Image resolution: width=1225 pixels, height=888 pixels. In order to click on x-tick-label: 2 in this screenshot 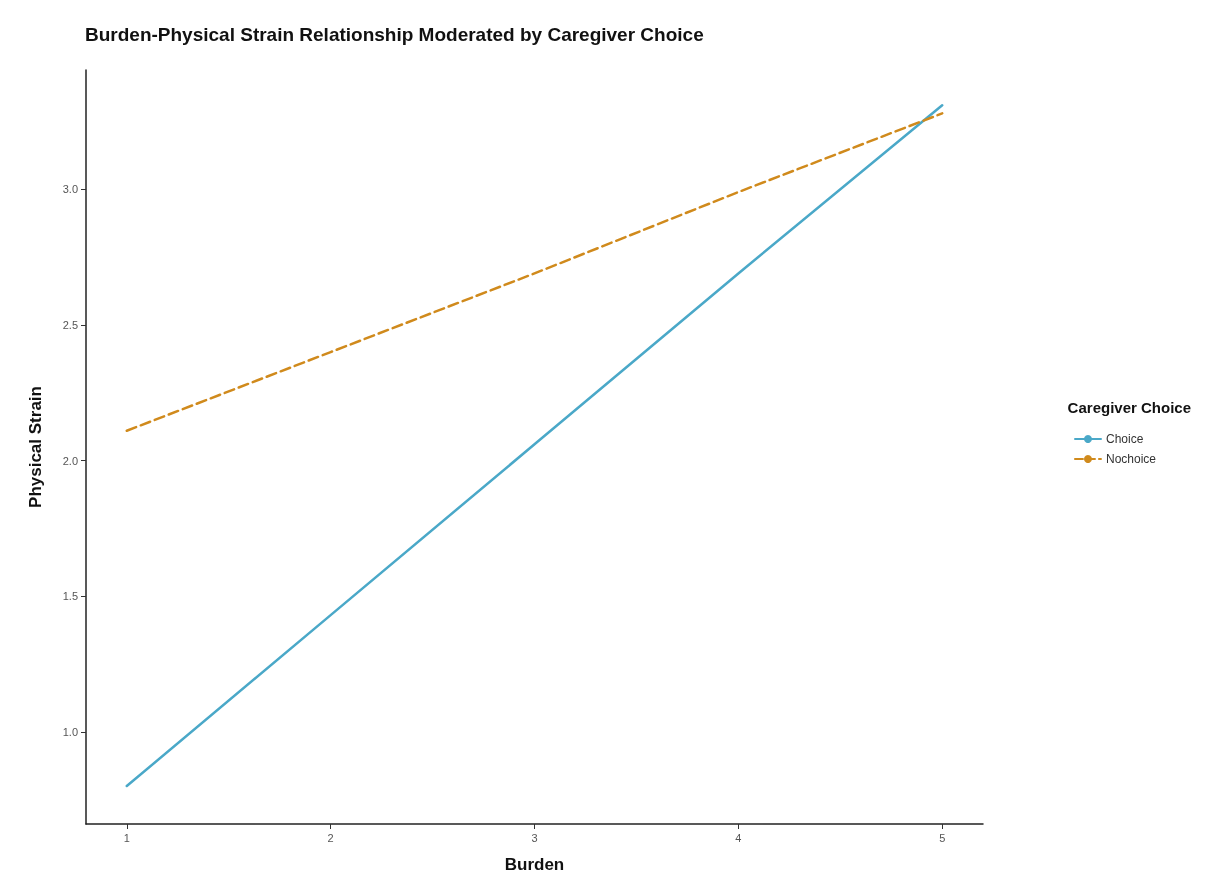, I will do `click(330, 837)`.